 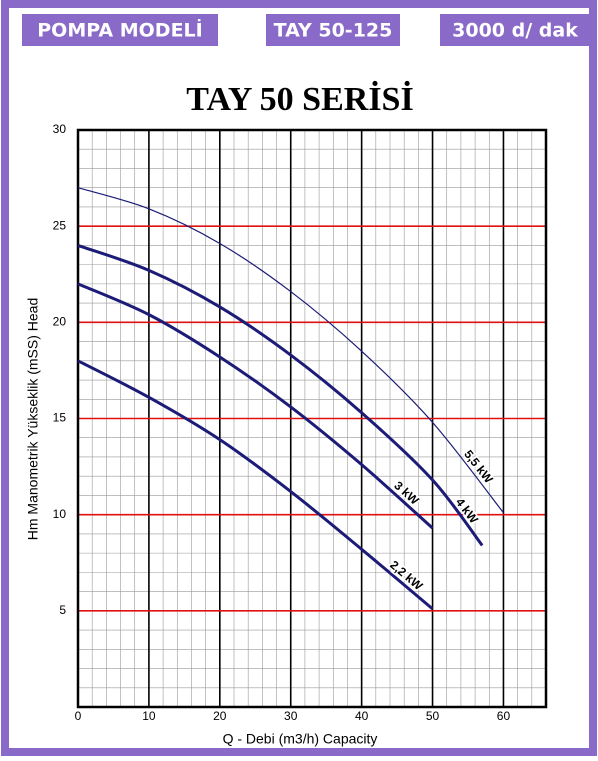 What do you see at coordinates (299, 99) in the screenshot?
I see `chart-title: TAY 50 SERİSİ` at bounding box center [299, 99].